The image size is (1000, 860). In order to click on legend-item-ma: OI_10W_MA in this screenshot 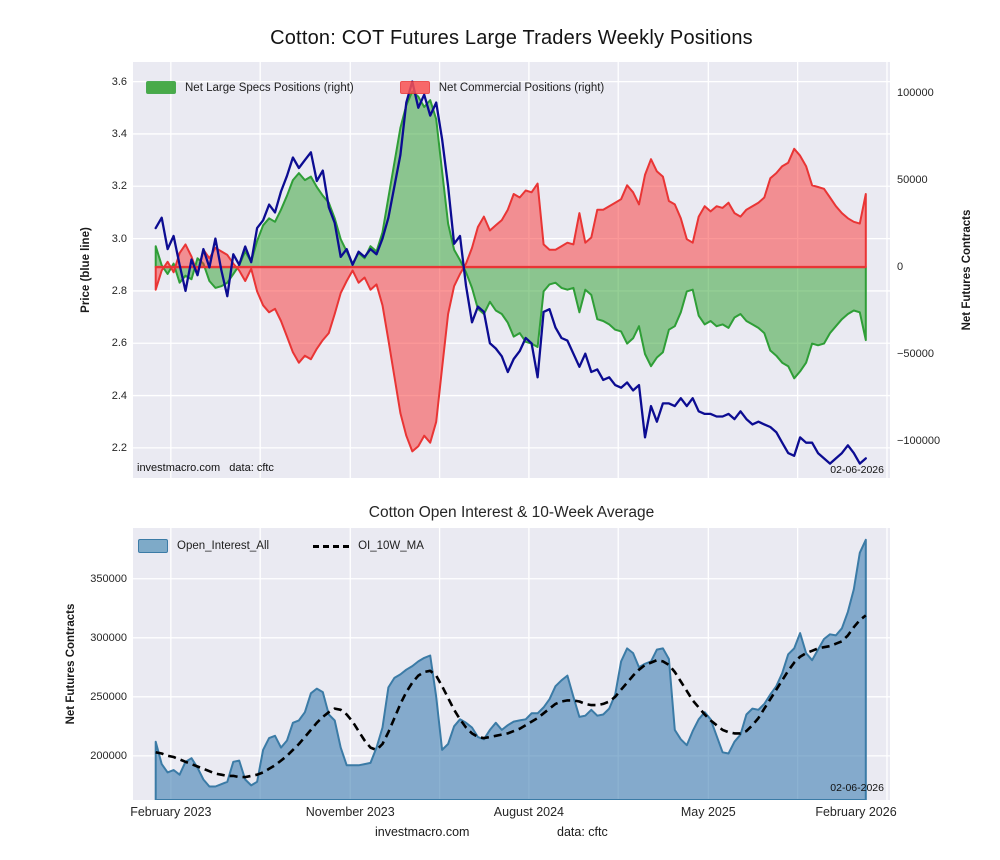, I will do `click(368, 546)`.